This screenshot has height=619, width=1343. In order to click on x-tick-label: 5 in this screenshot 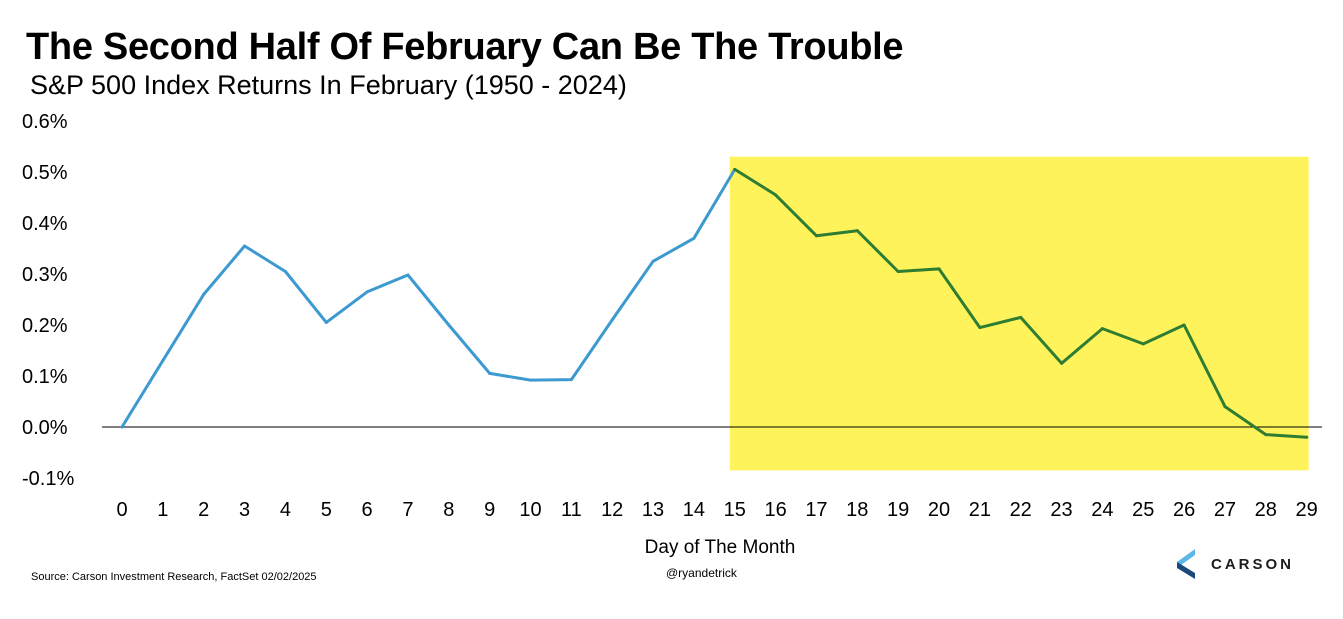, I will do `click(326, 510)`.